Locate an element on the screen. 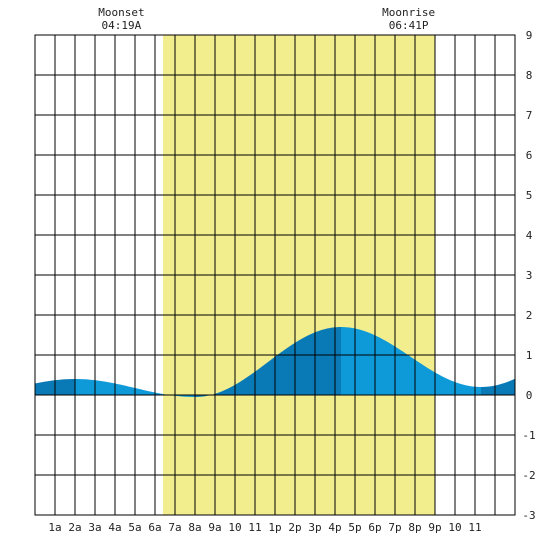 The image size is (550, 550). y-tick-label: 9 is located at coordinates (529, 35).